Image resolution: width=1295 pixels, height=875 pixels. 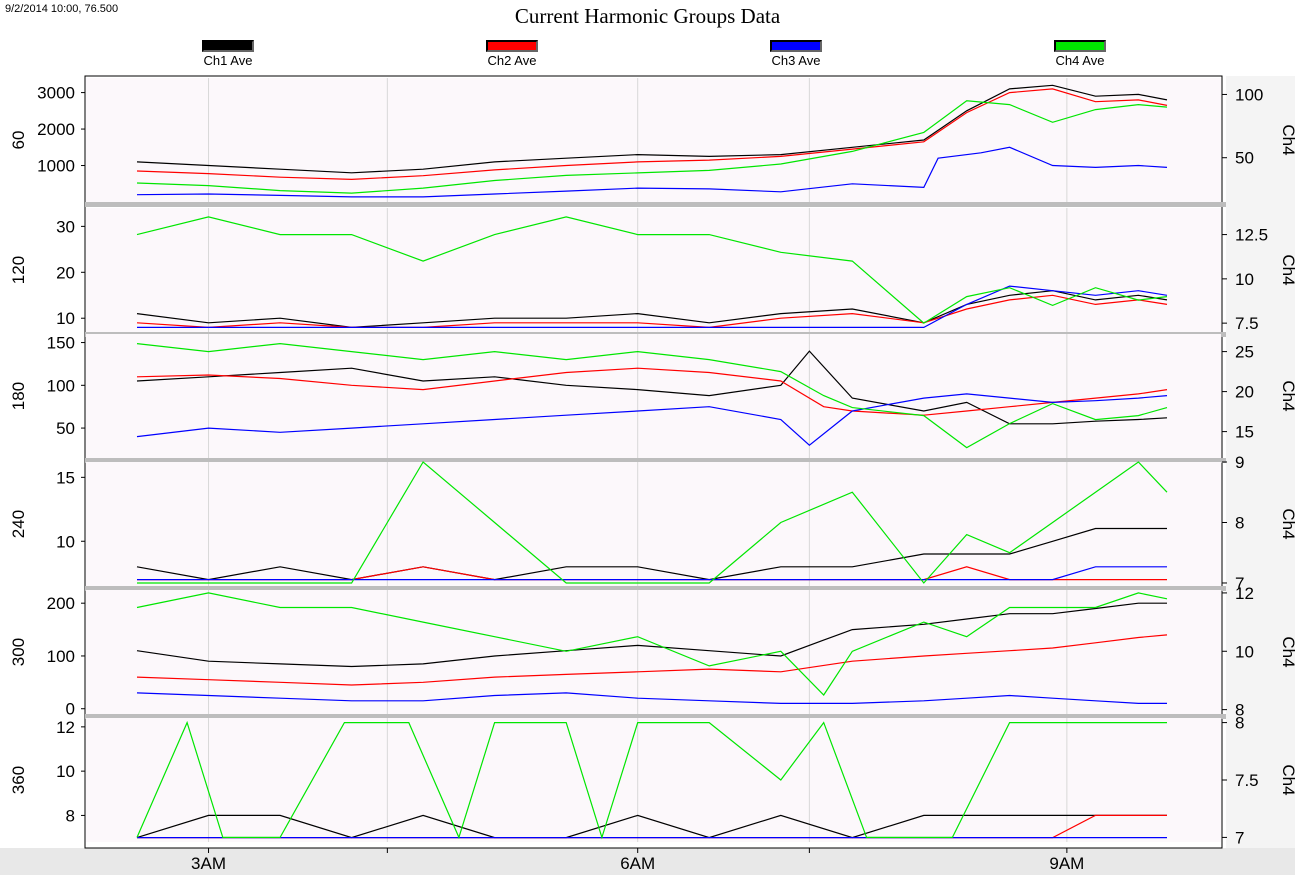 What do you see at coordinates (637, 863) in the screenshot?
I see `x-tick-label: 6AM` at bounding box center [637, 863].